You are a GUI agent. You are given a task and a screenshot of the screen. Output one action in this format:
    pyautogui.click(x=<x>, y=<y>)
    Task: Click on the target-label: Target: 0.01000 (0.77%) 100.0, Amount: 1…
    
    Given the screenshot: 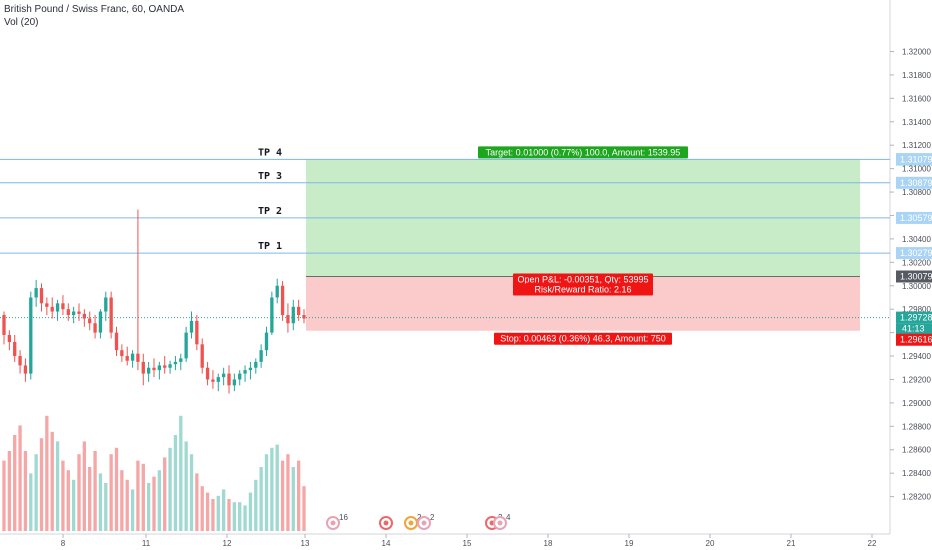 What is the action you would take?
    pyautogui.click(x=583, y=152)
    